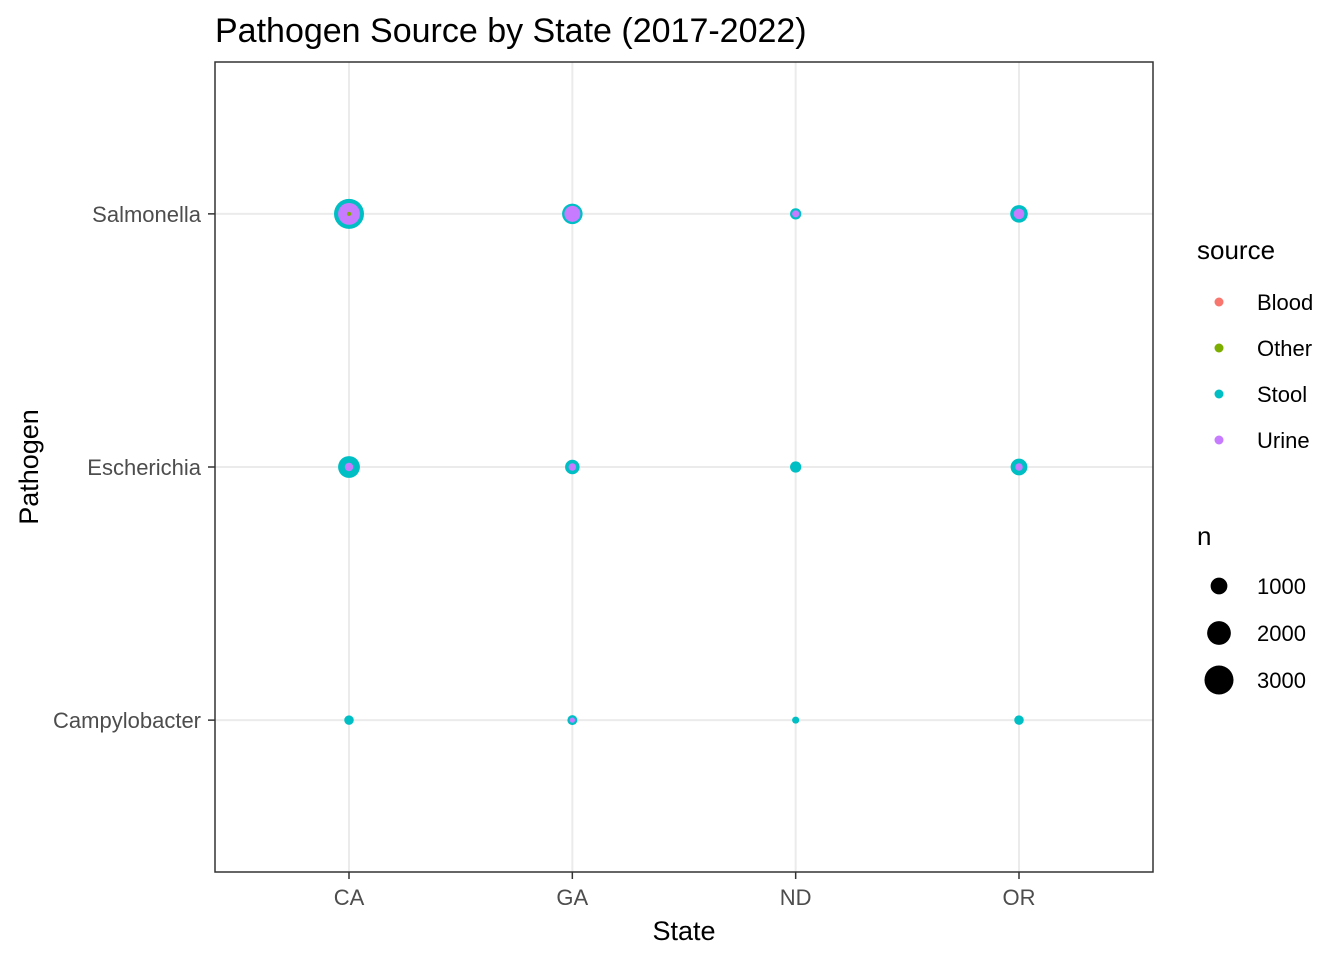 This screenshot has width=1344, height=960. Describe the element at coordinates (572, 213) in the screenshot. I see `data-point-ga-salmonella-urine` at that location.